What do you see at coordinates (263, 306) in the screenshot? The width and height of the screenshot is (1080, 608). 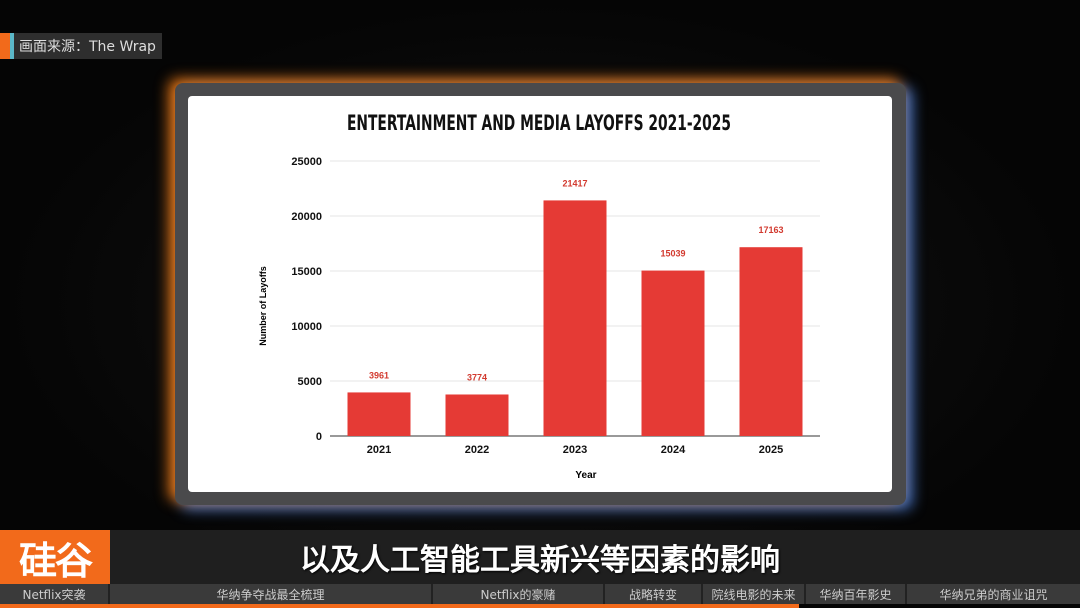 I see `y-axis-label: Number of Layoffs` at bounding box center [263, 306].